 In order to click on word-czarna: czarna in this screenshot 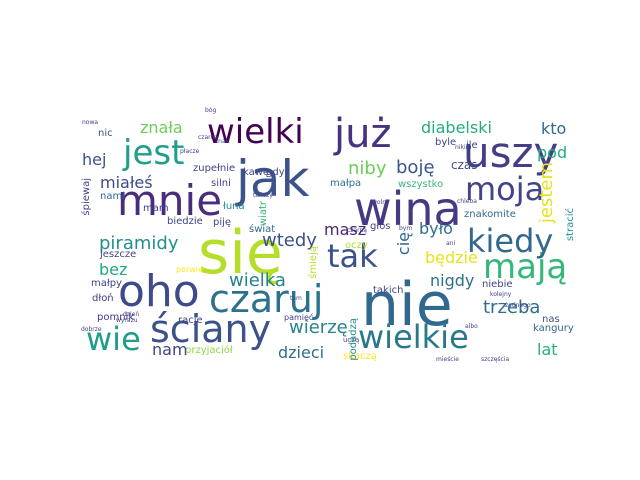, I will do `click(208, 137)`.